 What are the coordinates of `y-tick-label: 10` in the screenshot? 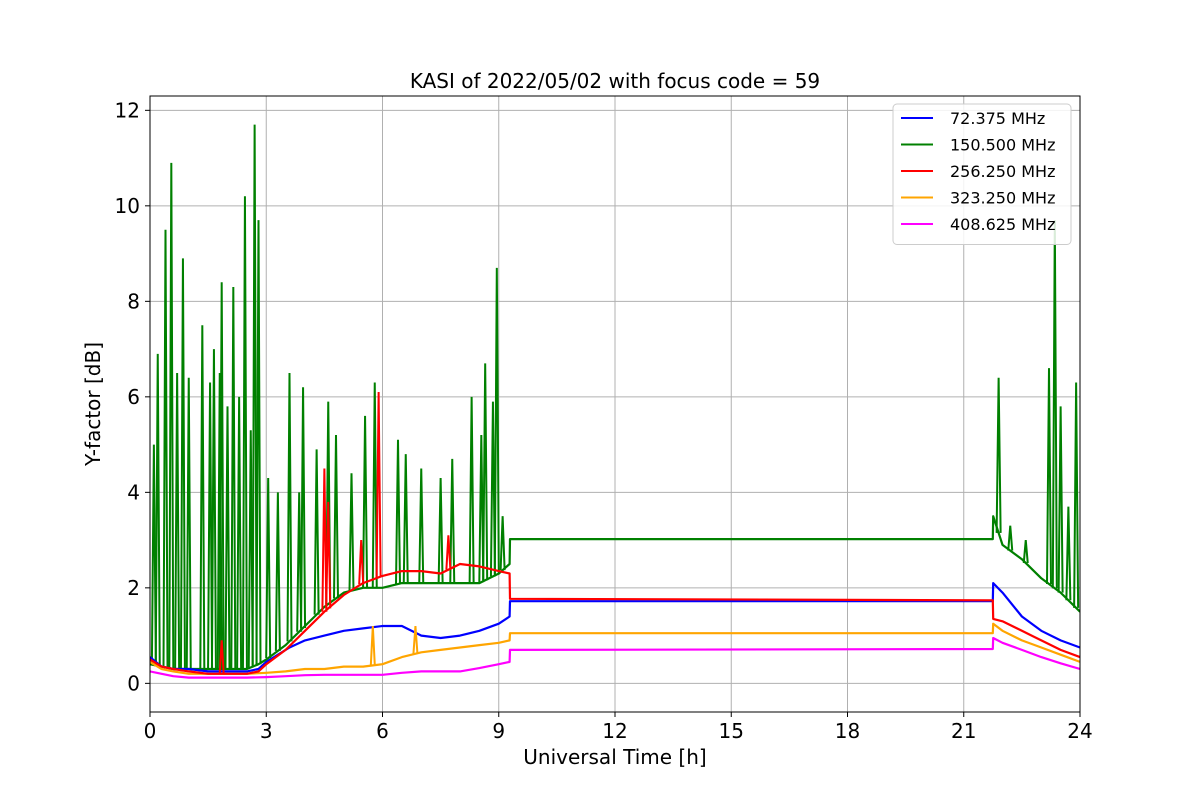 It's located at (127, 206).